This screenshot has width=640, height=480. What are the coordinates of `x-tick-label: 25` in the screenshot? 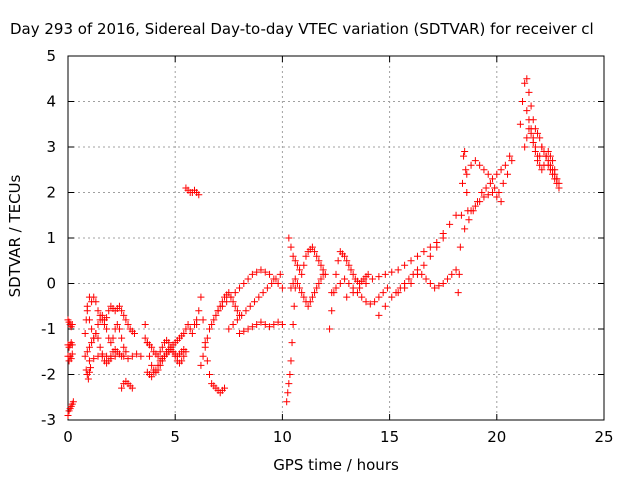 It's located at (603, 437).